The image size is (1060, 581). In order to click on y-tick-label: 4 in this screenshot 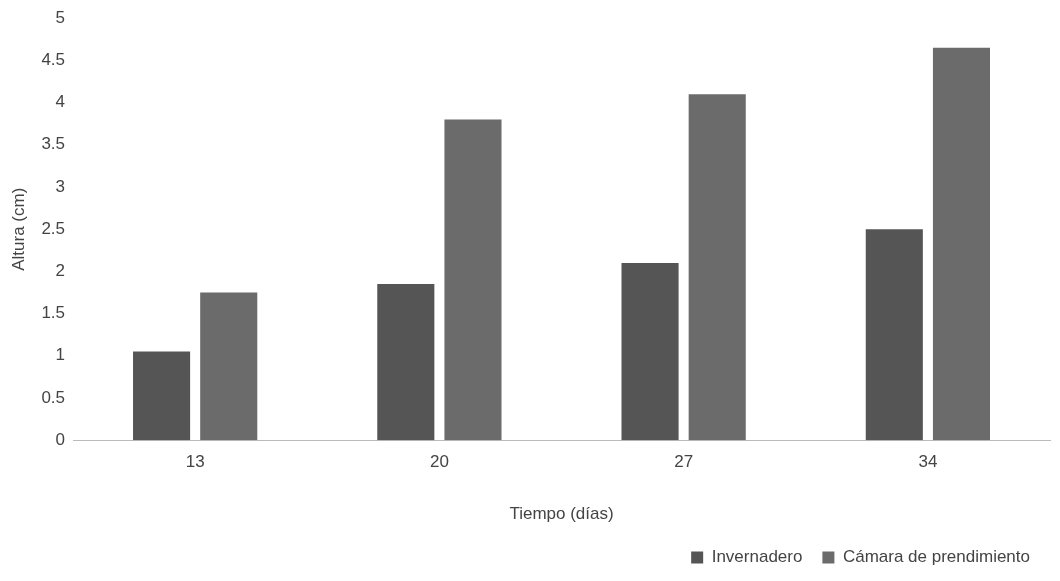, I will do `click(60, 102)`.